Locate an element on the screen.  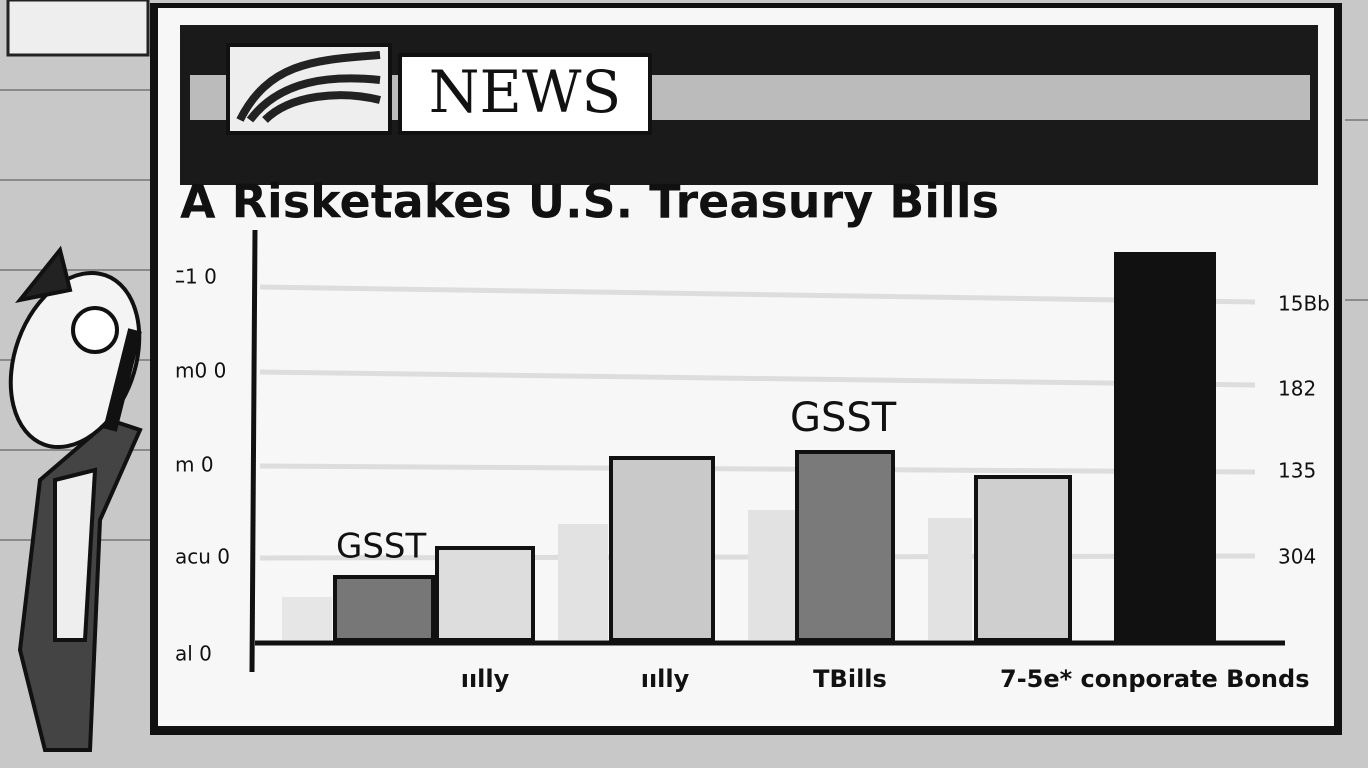
news-logo: NEWS is located at coordinates (525, 92).